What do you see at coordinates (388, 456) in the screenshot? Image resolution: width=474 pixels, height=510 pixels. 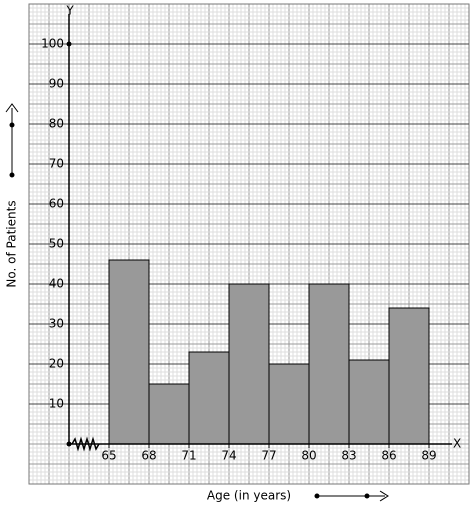 I see `x-tick-label: 86` at bounding box center [388, 456].